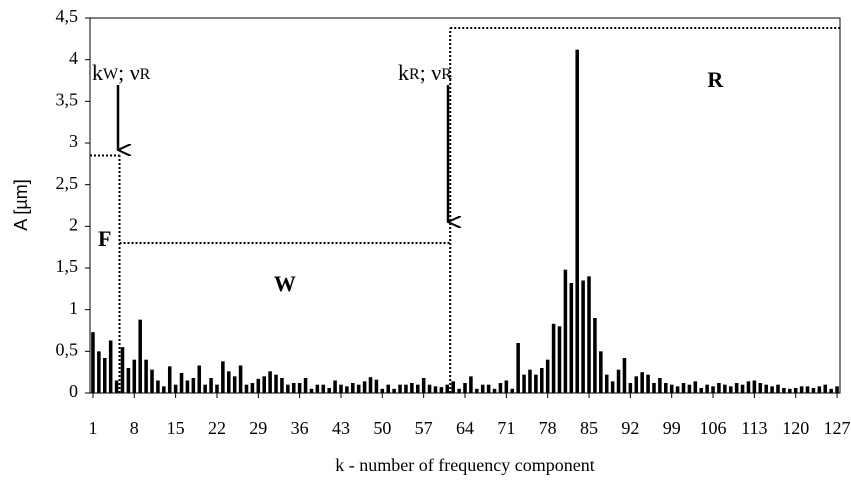 This screenshot has width=851, height=483. I want to click on x-tick-label: 106, so click(713, 428).